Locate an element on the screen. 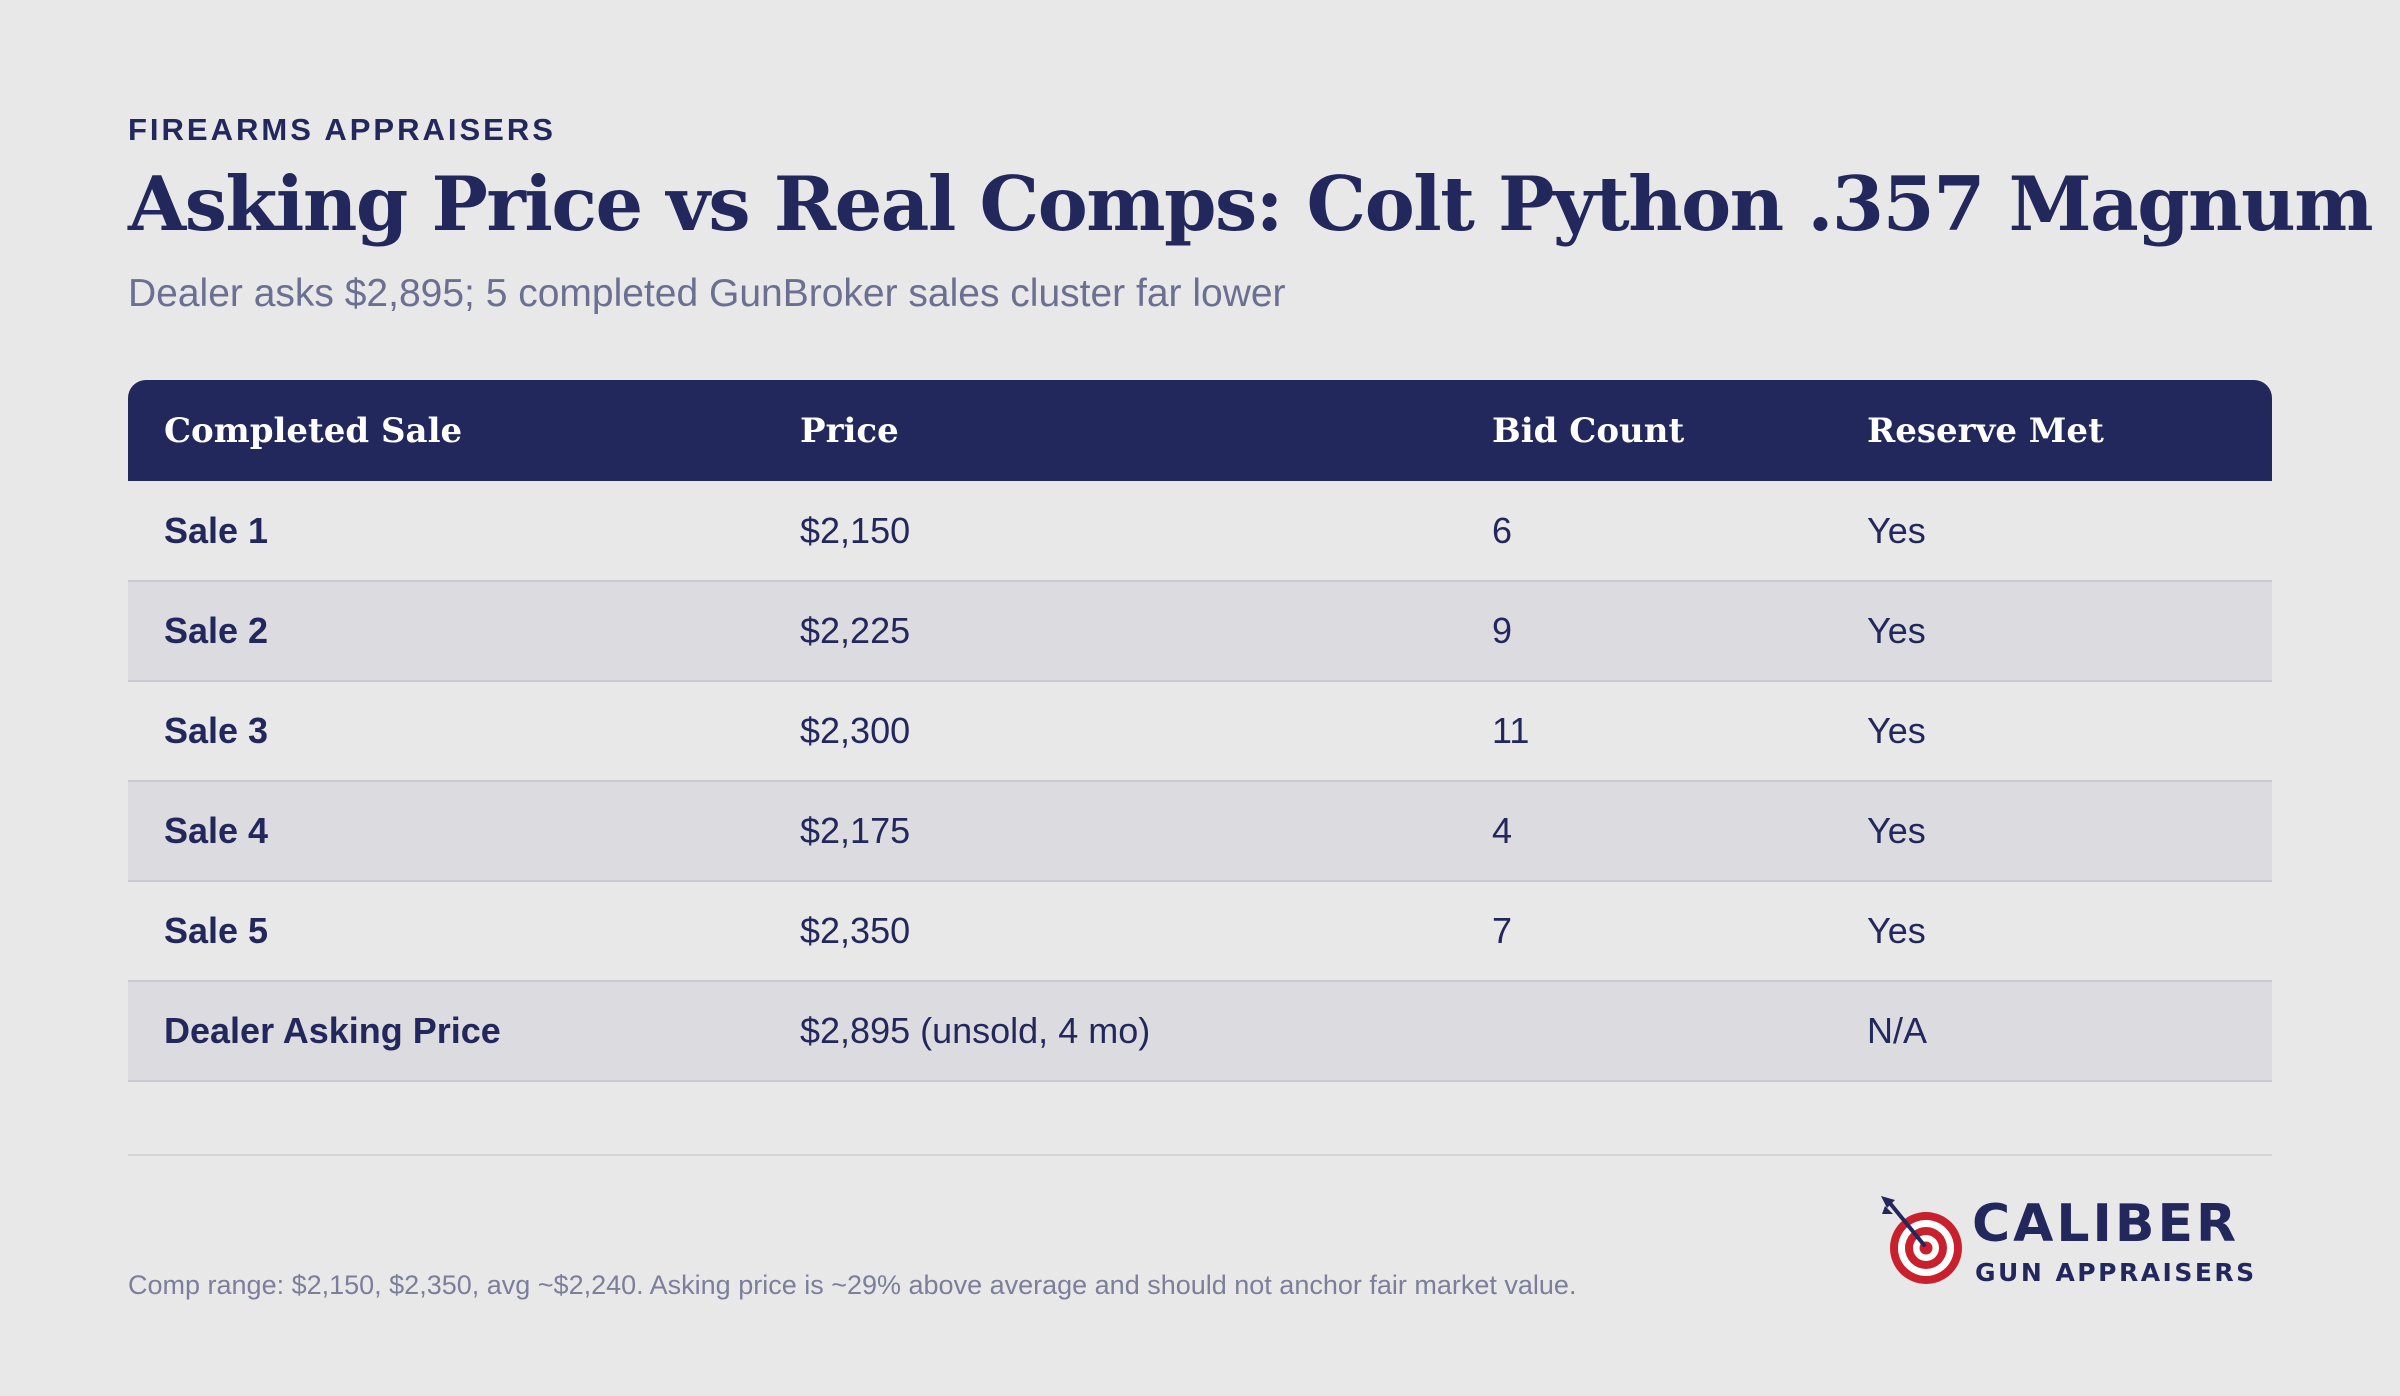 This screenshot has width=2400, height=1396. sale-price: $2,150 is located at coordinates (1110, 531).